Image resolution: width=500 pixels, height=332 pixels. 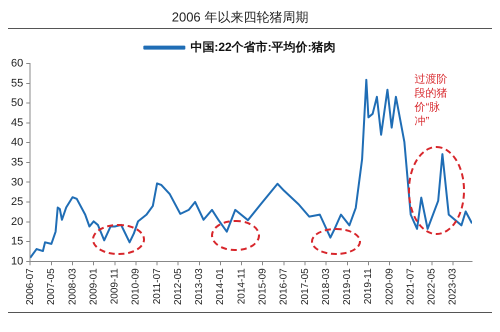 I want to click on x-tick-label: 2012-05, so click(x=178, y=287).